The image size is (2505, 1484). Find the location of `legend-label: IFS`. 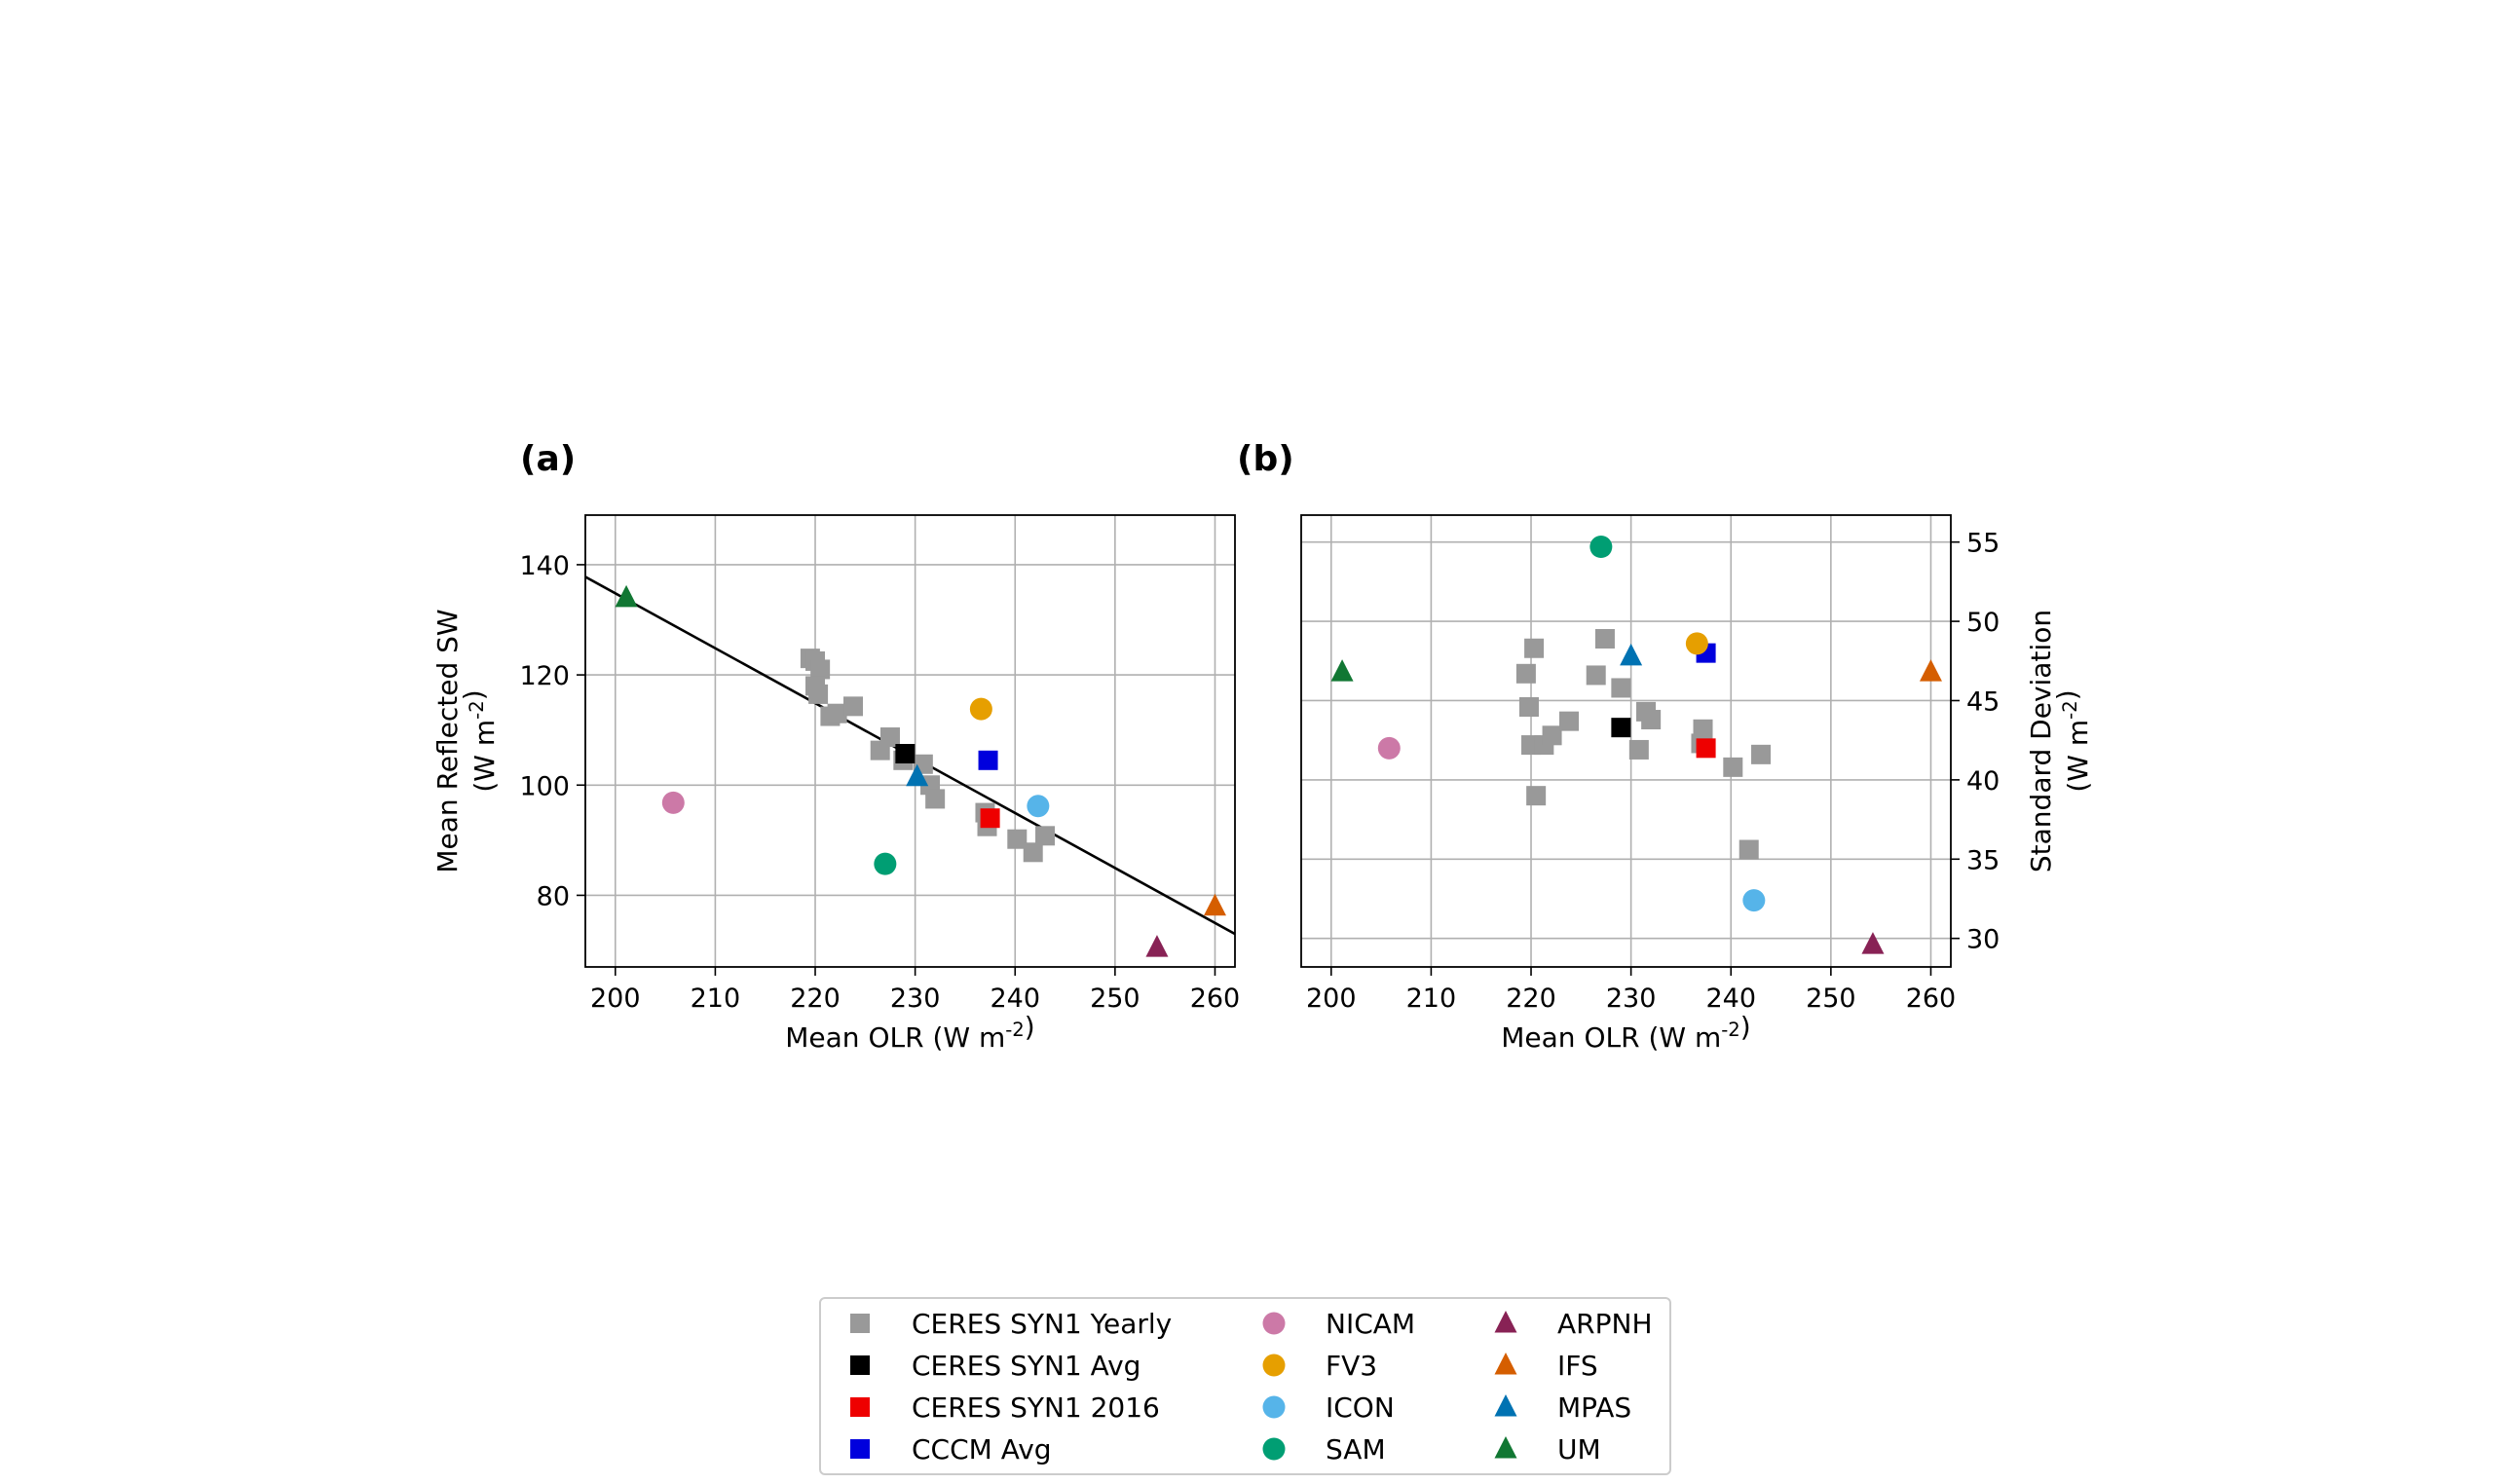

legend-label: IFS is located at coordinates (1577, 1366).